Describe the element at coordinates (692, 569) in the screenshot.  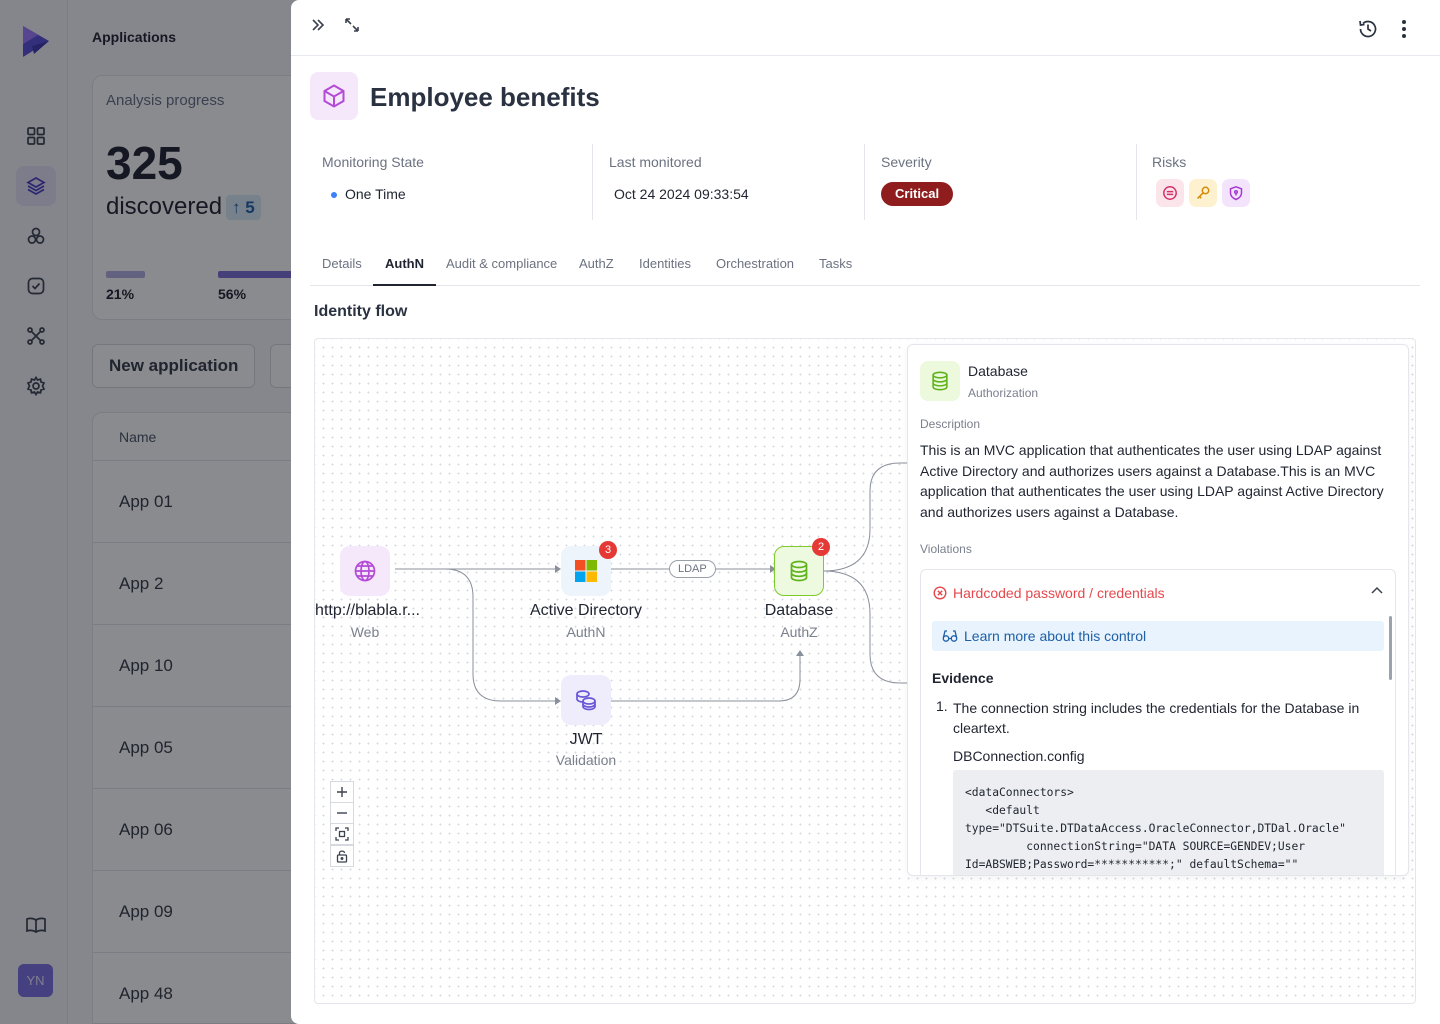
I see `edge-label-ldap: LDAP` at that location.